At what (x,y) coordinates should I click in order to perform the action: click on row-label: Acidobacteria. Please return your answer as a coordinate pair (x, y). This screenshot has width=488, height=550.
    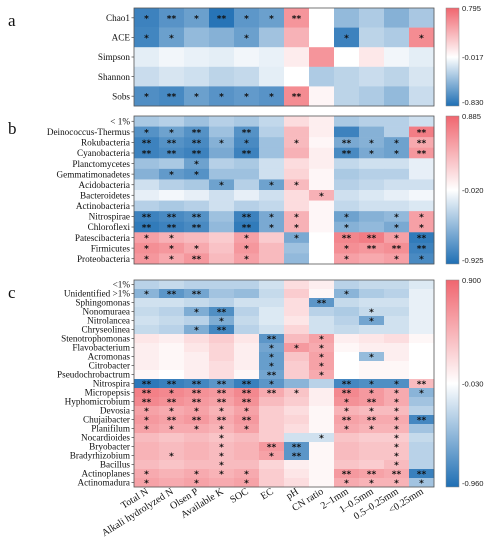
    Looking at the image, I should click on (104, 185).